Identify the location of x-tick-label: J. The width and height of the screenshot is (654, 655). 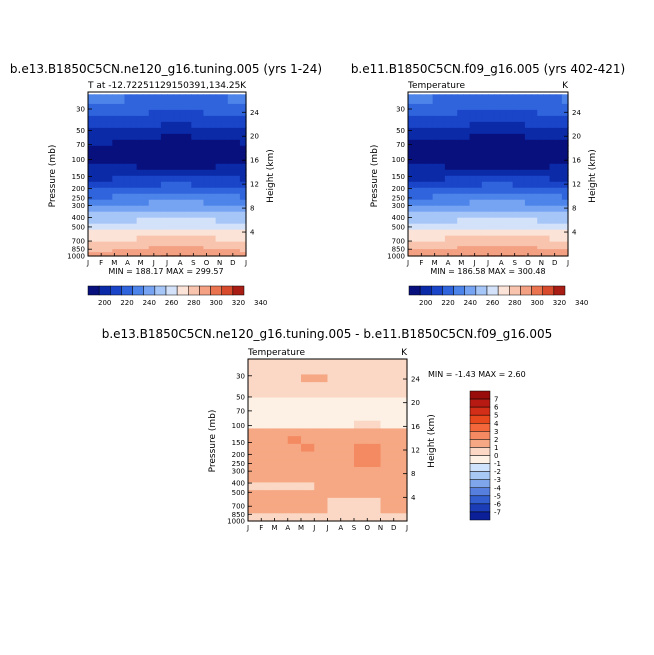
(245, 263).